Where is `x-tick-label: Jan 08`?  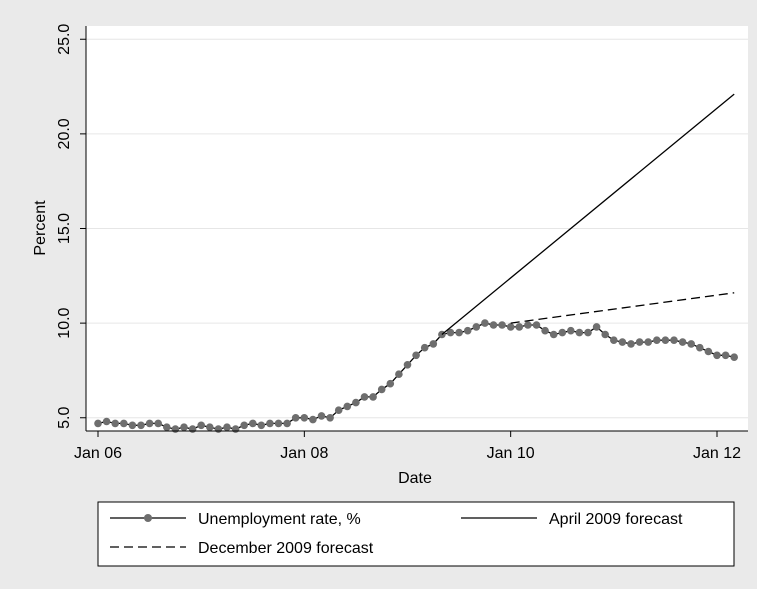 x-tick-label: Jan 08 is located at coordinates (304, 453).